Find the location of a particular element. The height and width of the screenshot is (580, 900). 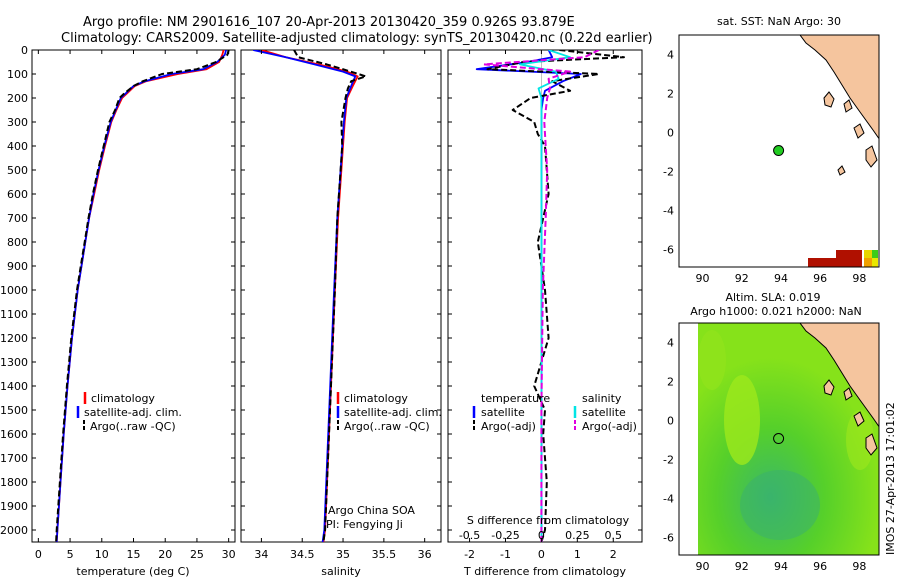

x-tick-label: 35 is located at coordinates (343, 554).